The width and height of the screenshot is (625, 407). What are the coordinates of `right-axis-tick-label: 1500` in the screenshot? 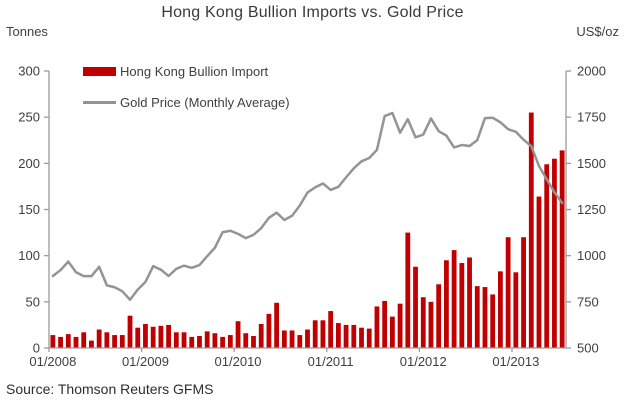 It's located at (591, 163).